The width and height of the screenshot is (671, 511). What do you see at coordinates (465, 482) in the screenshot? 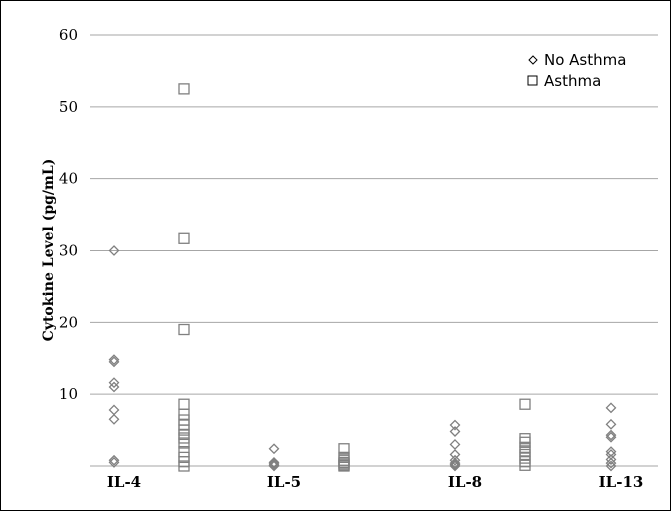
I see `x-category-label: IL-8` at bounding box center [465, 482].